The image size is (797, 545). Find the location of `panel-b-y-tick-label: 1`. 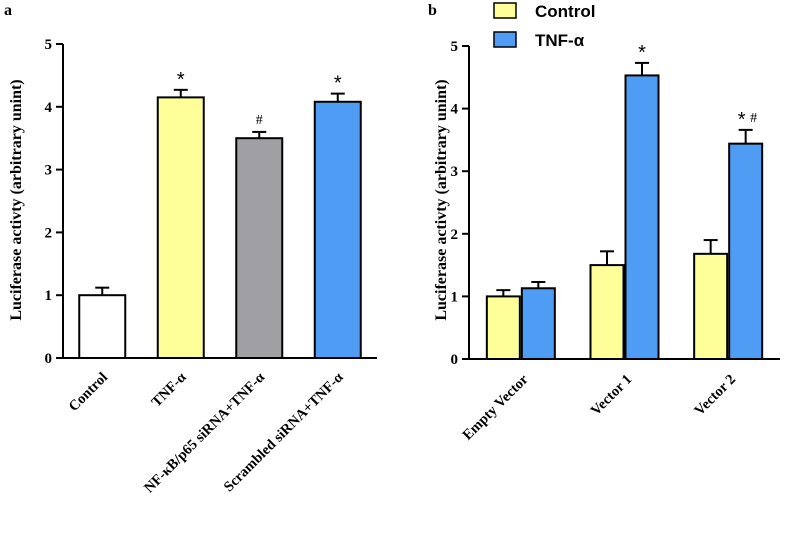

panel-b-y-tick-label: 1 is located at coordinates (455, 297).